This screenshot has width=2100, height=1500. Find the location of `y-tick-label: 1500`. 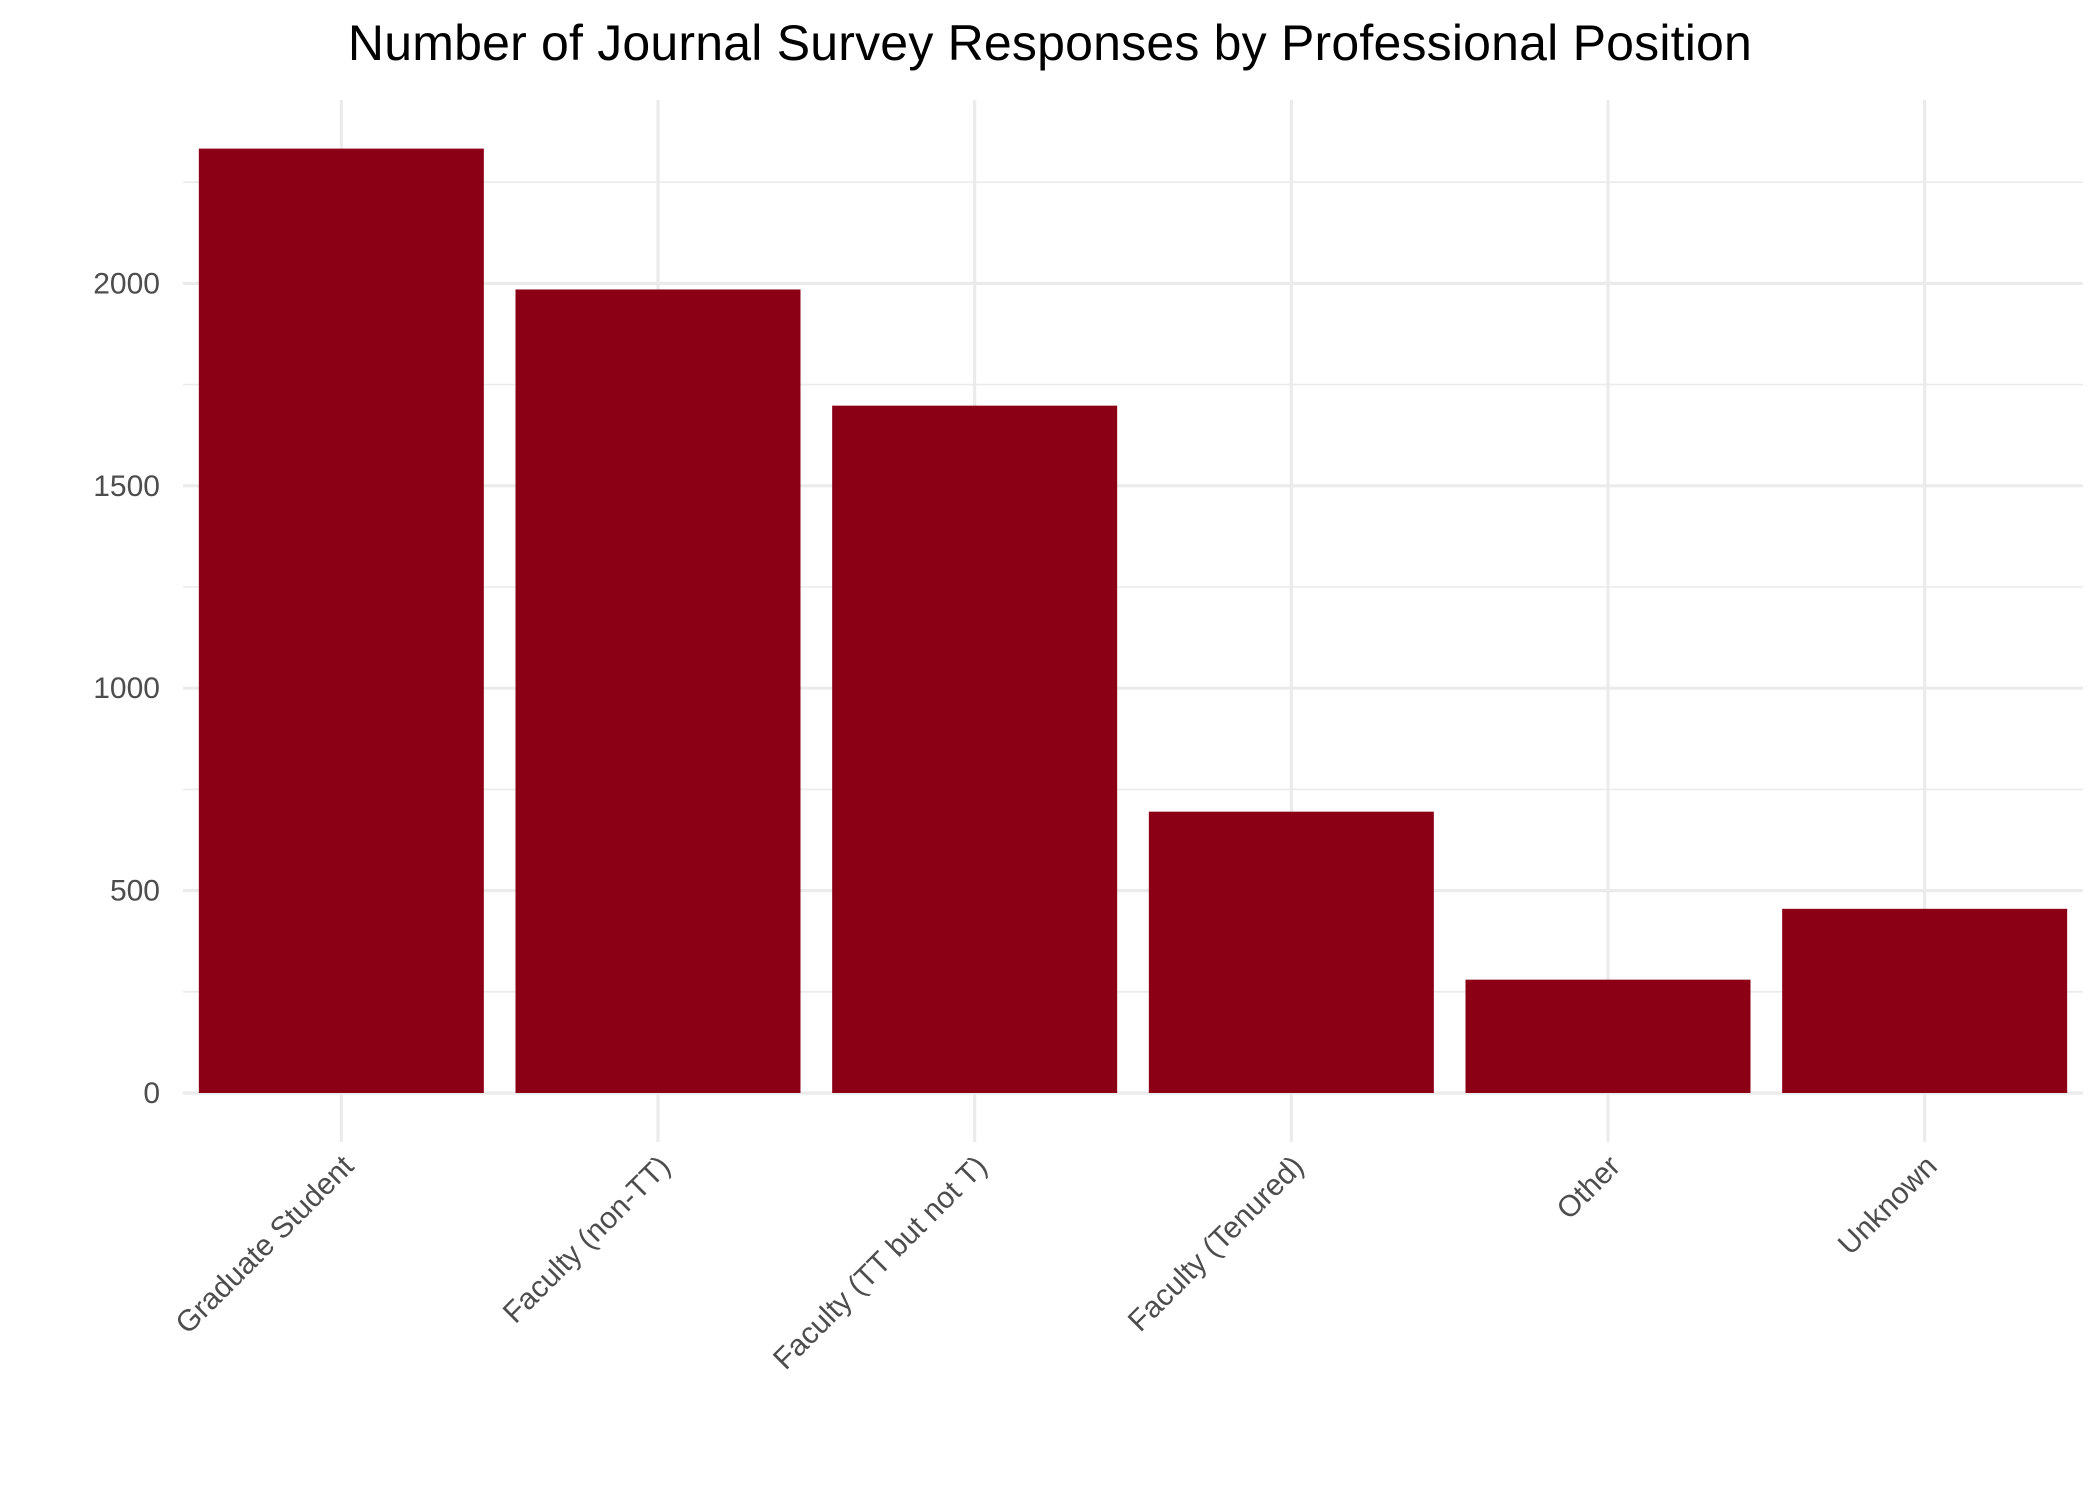

y-tick-label: 1500 is located at coordinates (126, 486).